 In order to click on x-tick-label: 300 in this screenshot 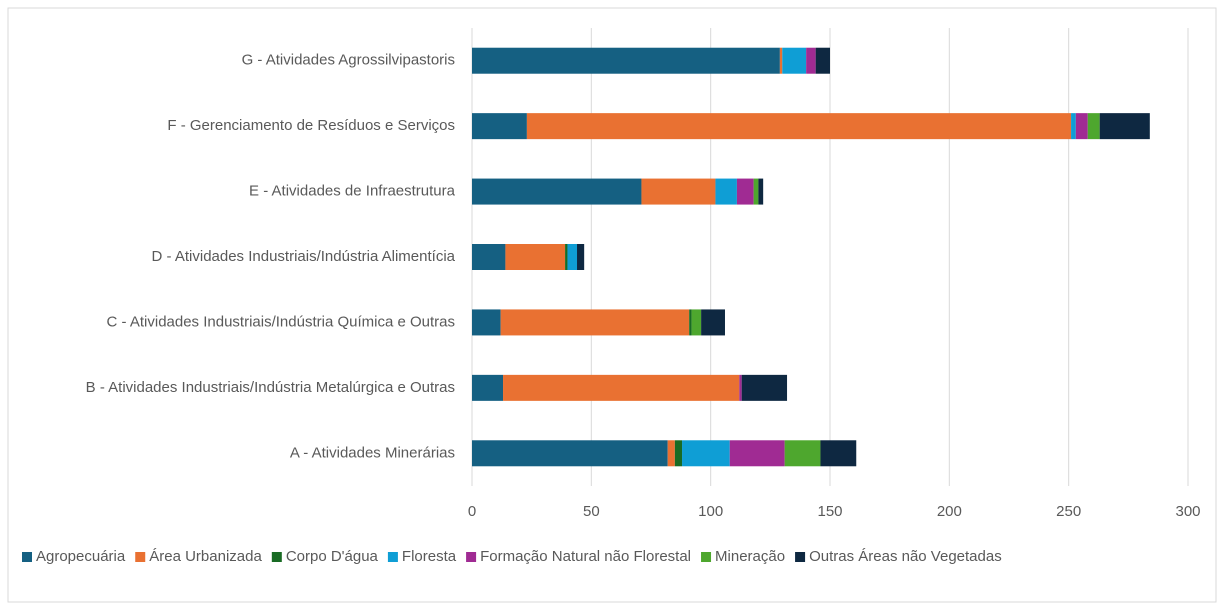, I will do `click(1187, 511)`.